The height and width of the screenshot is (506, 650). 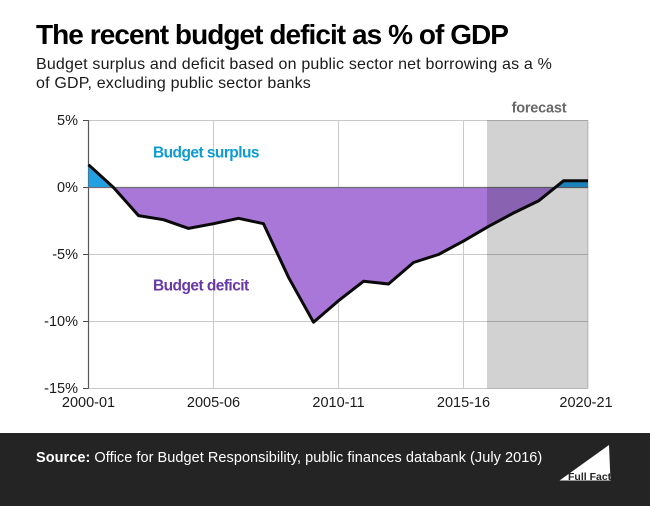 I want to click on svg-text: -10%, so click(x=61, y=322).